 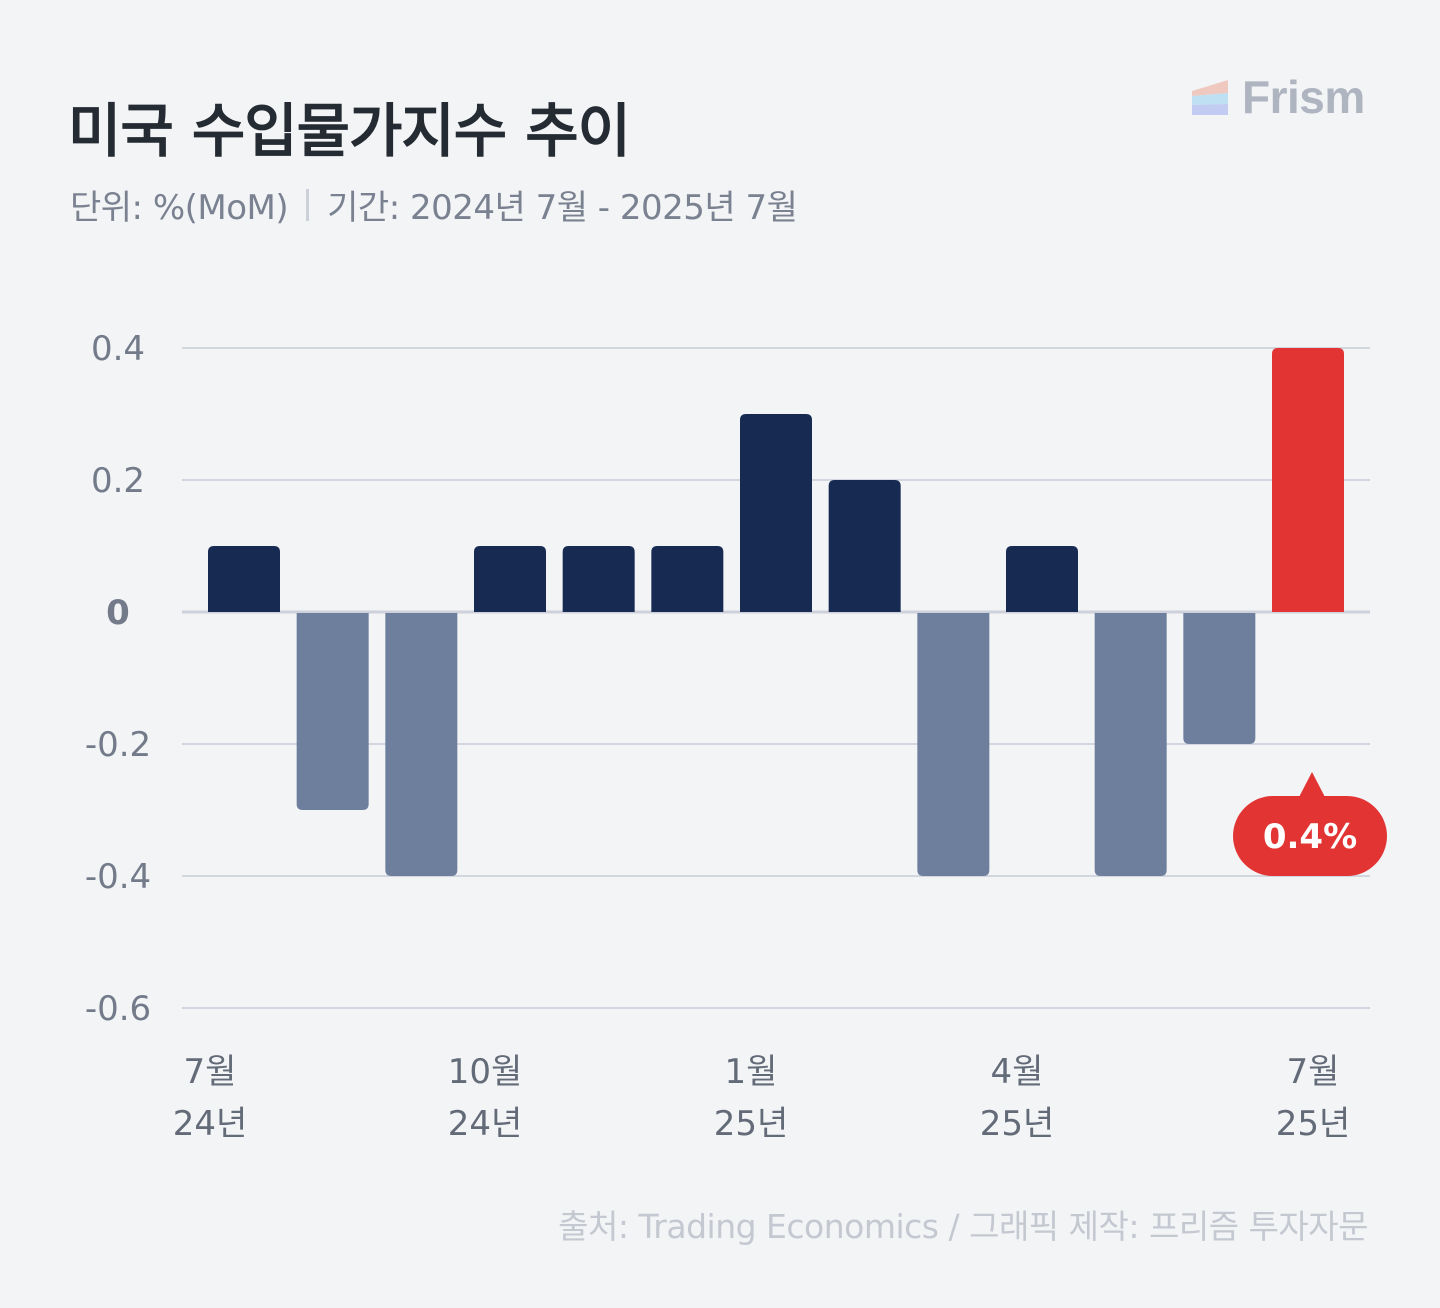 I want to click on y-tick-label: 0.2, so click(x=118, y=481).